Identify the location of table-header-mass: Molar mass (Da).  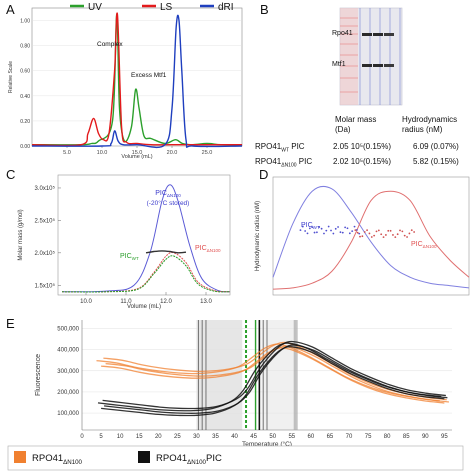
(356, 124).